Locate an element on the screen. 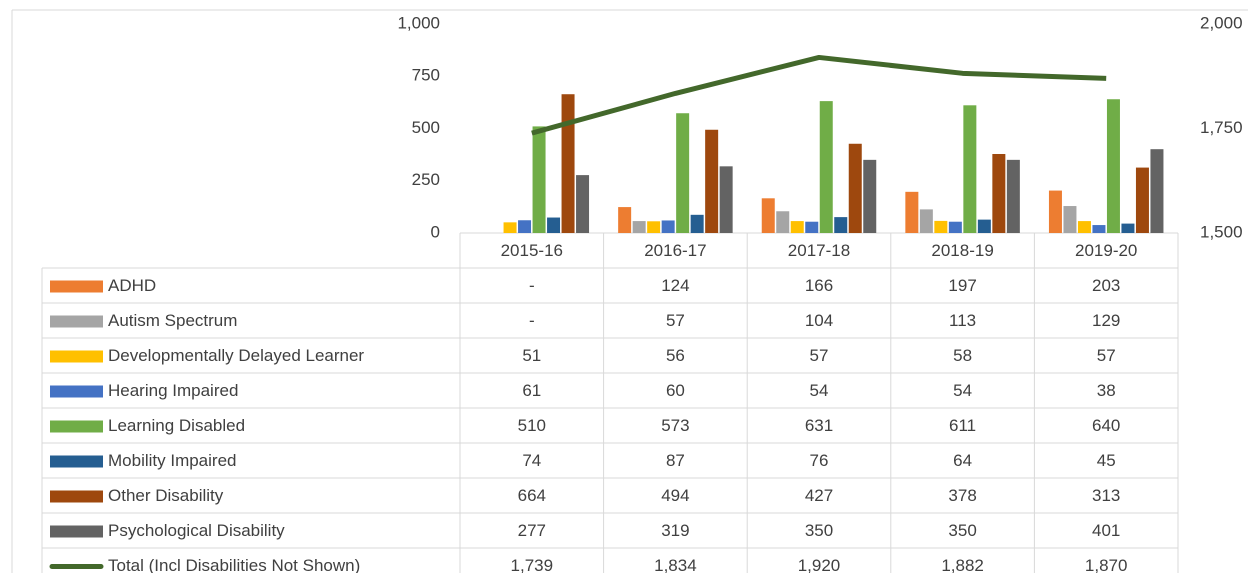 This screenshot has height=573, width=1248. table-cell: 64 is located at coordinates (962, 460).